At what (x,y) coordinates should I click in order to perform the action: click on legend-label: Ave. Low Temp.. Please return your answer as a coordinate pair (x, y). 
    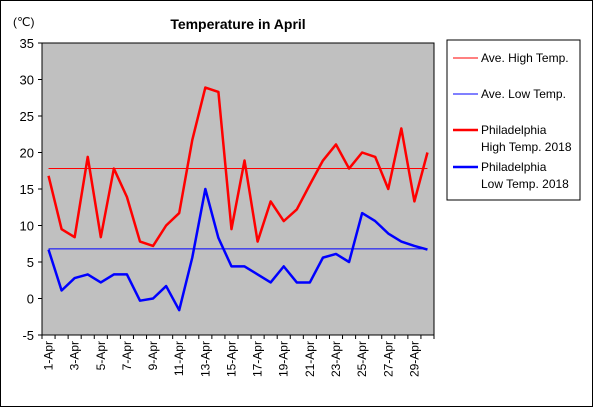
    Looking at the image, I should click on (523, 94).